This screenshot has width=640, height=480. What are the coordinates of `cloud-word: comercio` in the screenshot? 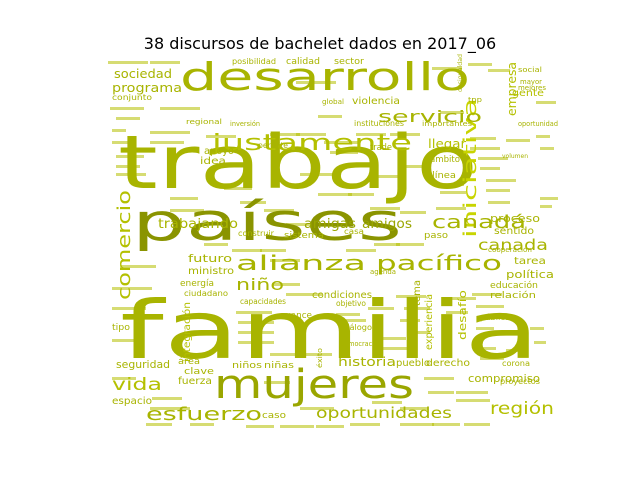 It's located at (124, 245).